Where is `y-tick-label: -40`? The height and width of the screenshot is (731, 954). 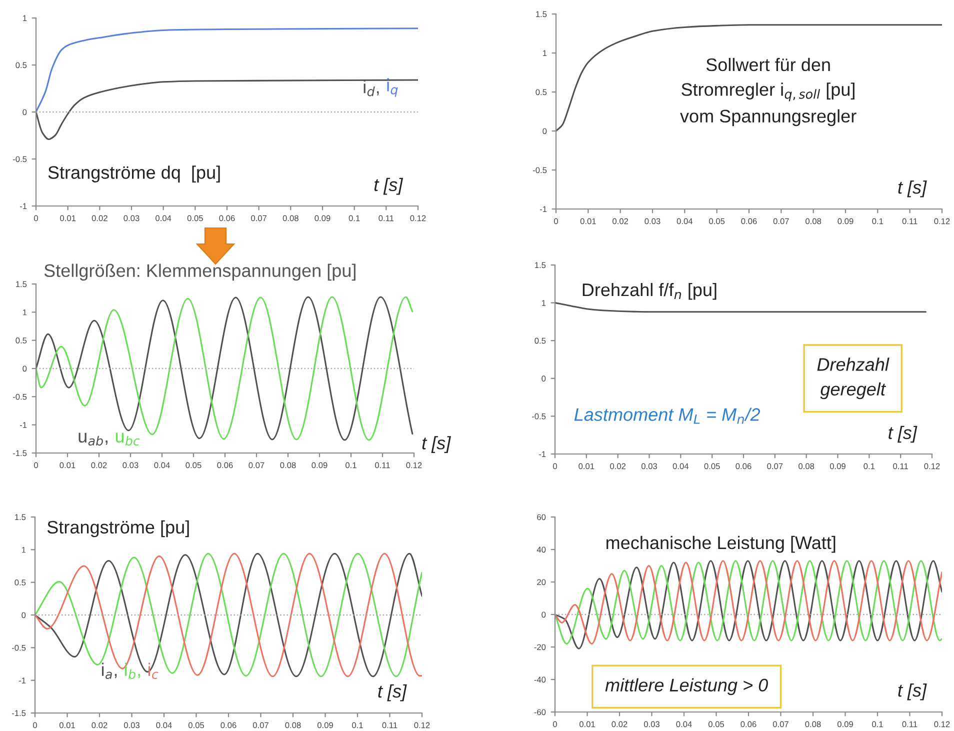 y-tick-label: -40 is located at coordinates (540, 679).